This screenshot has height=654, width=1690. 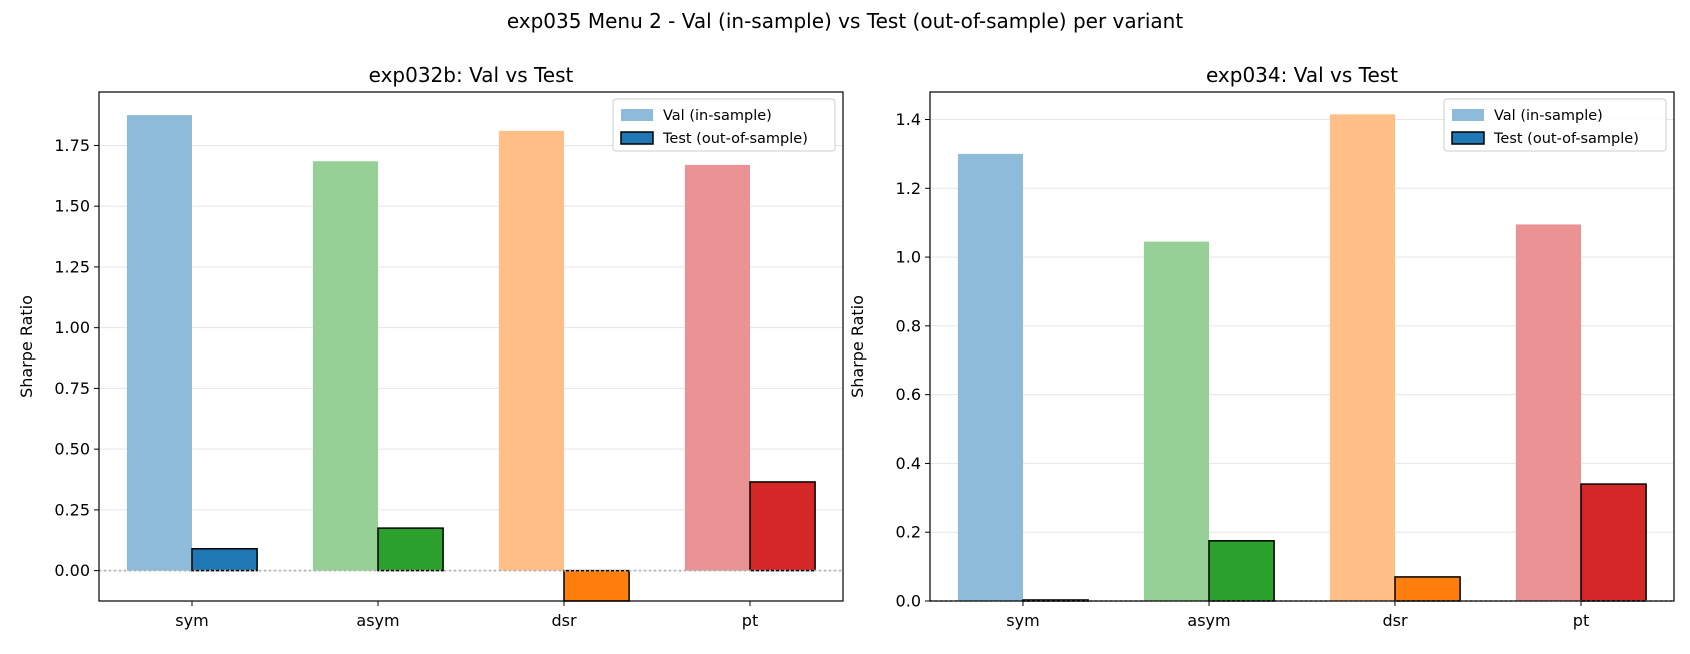 What do you see at coordinates (471, 75) in the screenshot?
I see `chart-title: exp032b: Val vs Test` at bounding box center [471, 75].